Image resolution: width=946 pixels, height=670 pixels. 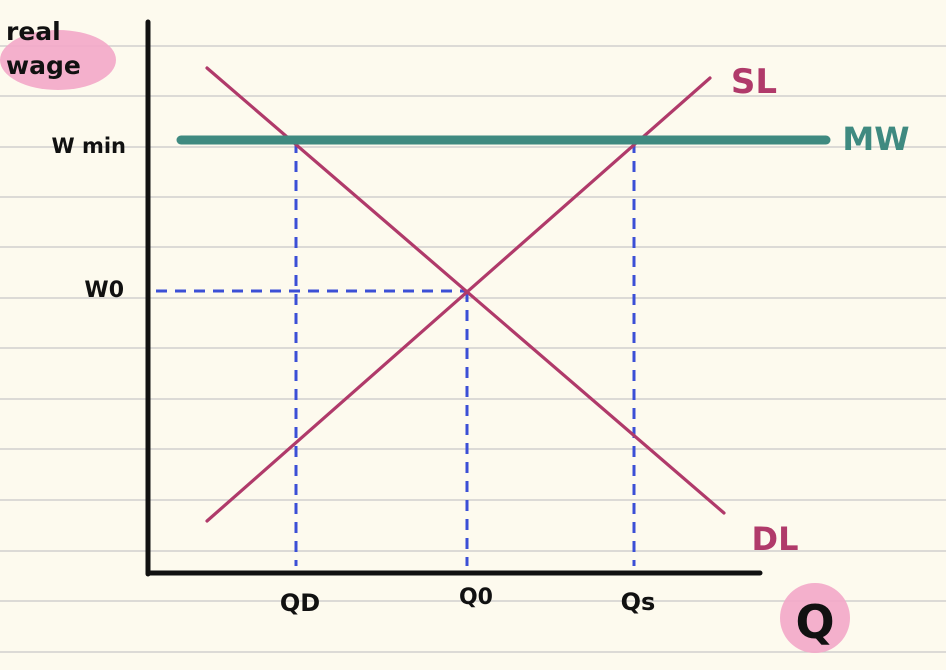 I want to click on supply-label: SL, so click(x=754, y=82).